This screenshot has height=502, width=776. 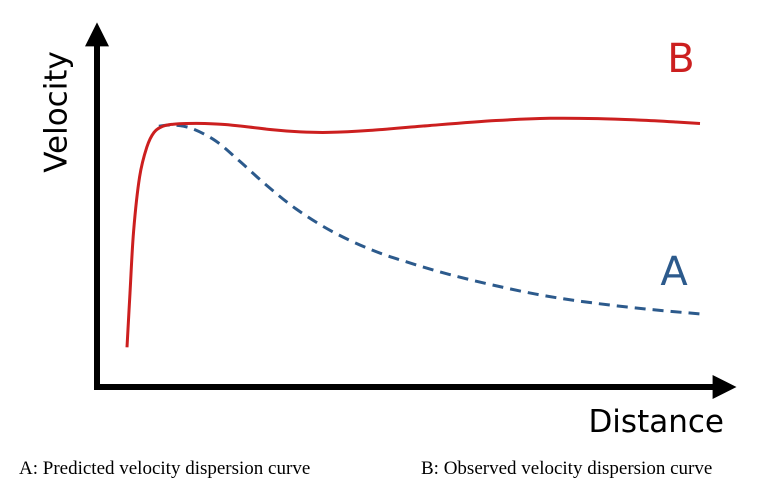 I want to click on y-axis-label: Velocity, so click(x=57, y=112).